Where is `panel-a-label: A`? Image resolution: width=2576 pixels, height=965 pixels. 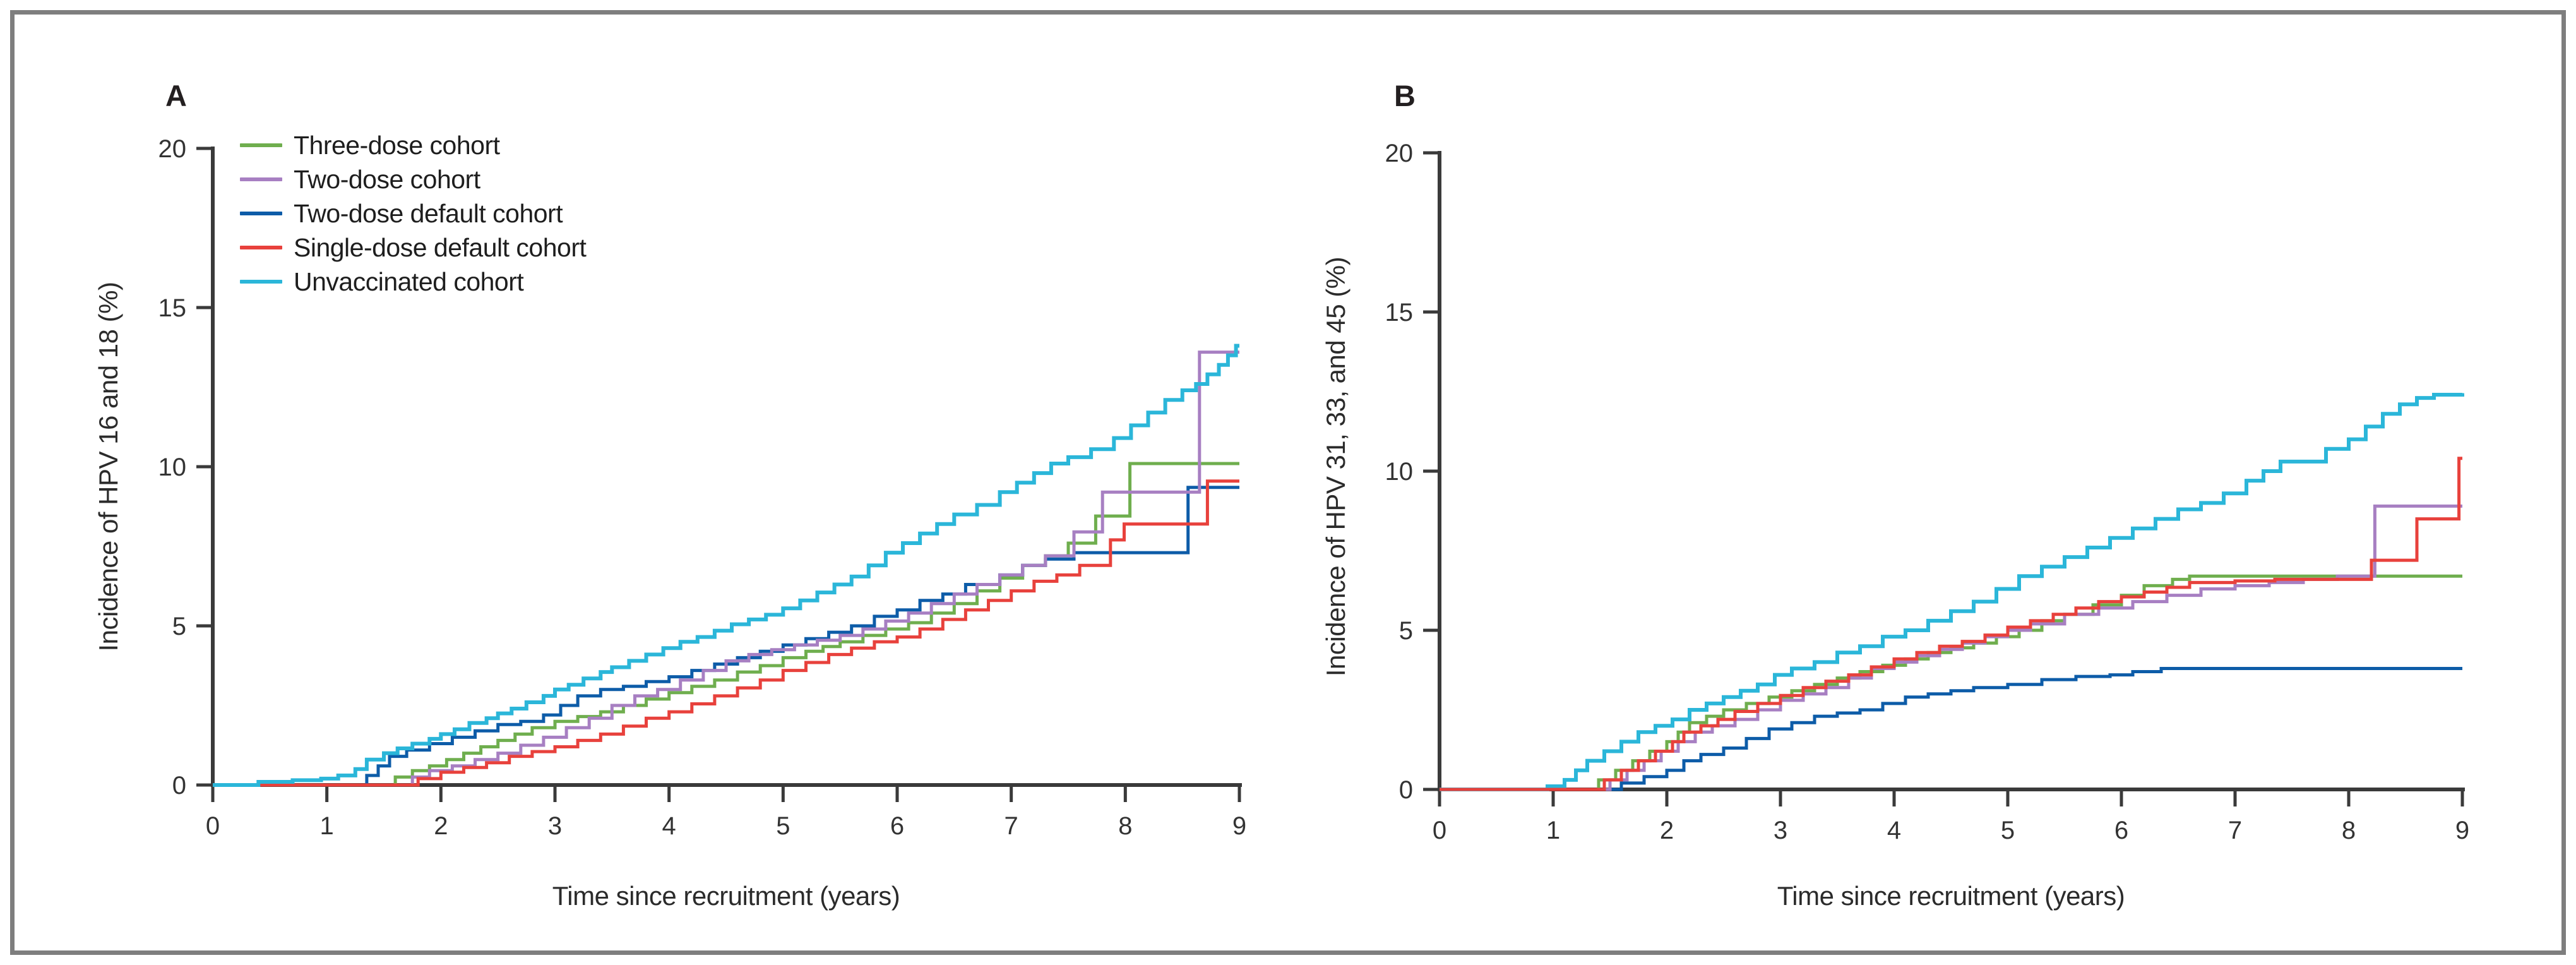 panel-a-label: A is located at coordinates (176, 95).